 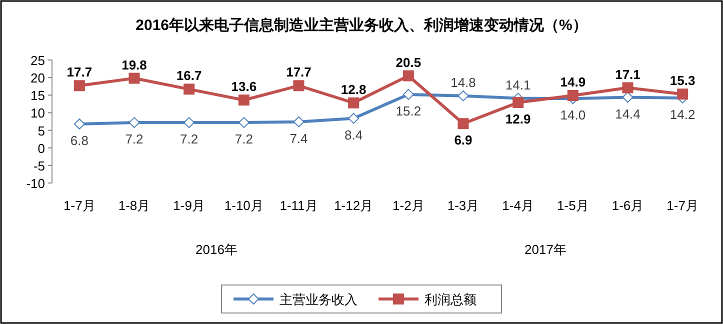 What do you see at coordinates (408, 205) in the screenshot?
I see `x-tick-label: 1-2月` at bounding box center [408, 205].